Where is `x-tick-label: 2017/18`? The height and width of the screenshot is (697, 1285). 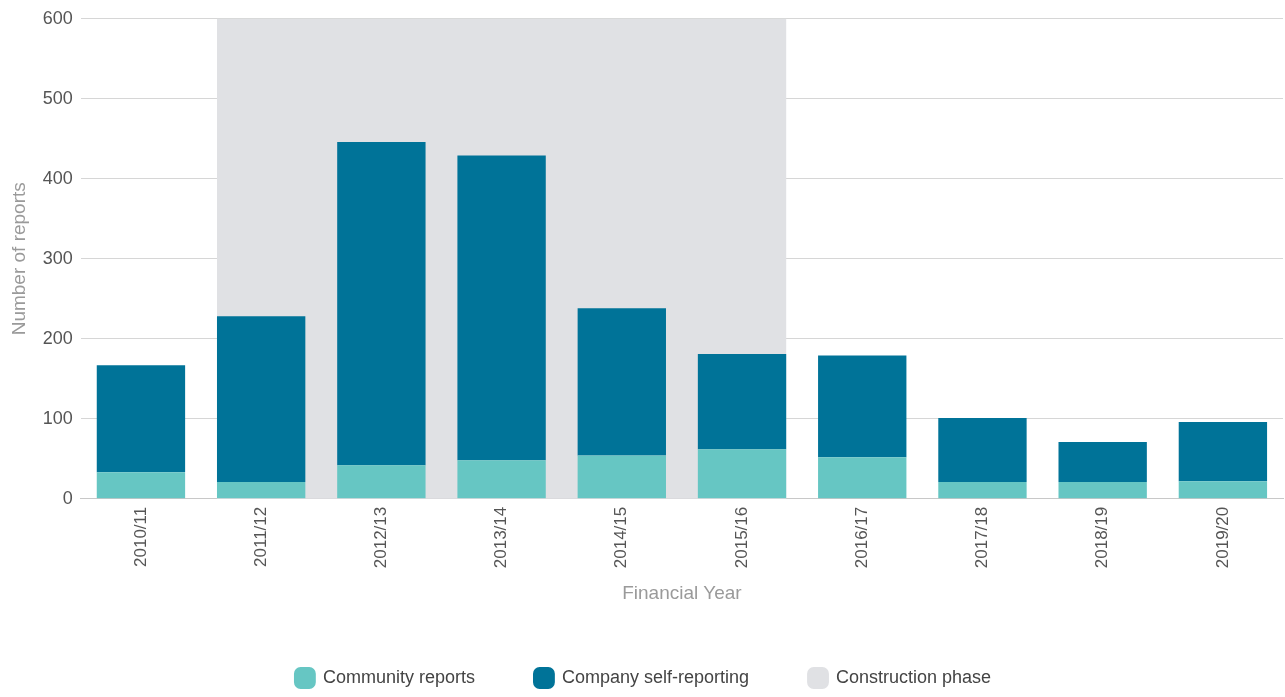
x-tick-label: 2017/18 is located at coordinates (982, 537).